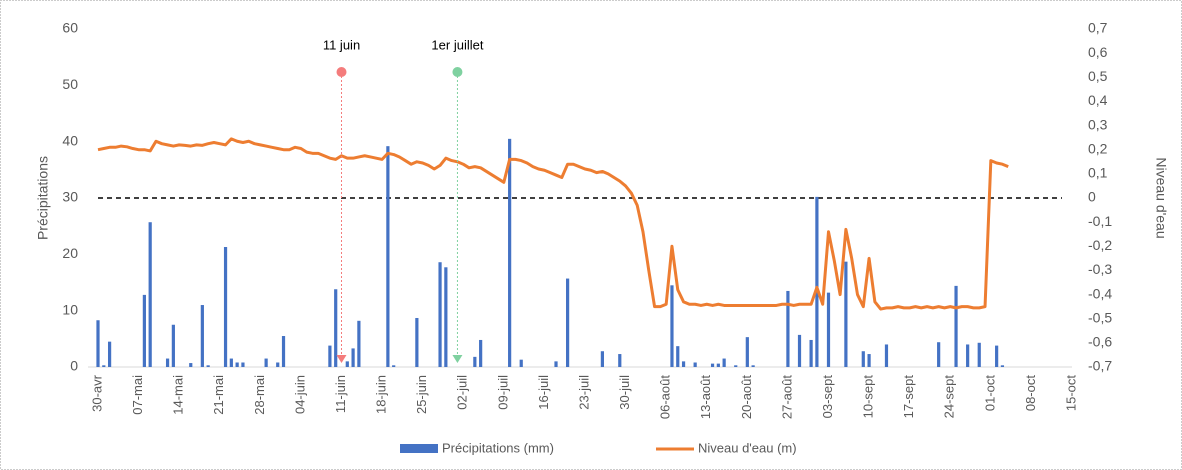 The height and width of the screenshot is (470, 1182). What do you see at coordinates (624, 392) in the screenshot?
I see `x-tick-label: 30-juil` at bounding box center [624, 392].